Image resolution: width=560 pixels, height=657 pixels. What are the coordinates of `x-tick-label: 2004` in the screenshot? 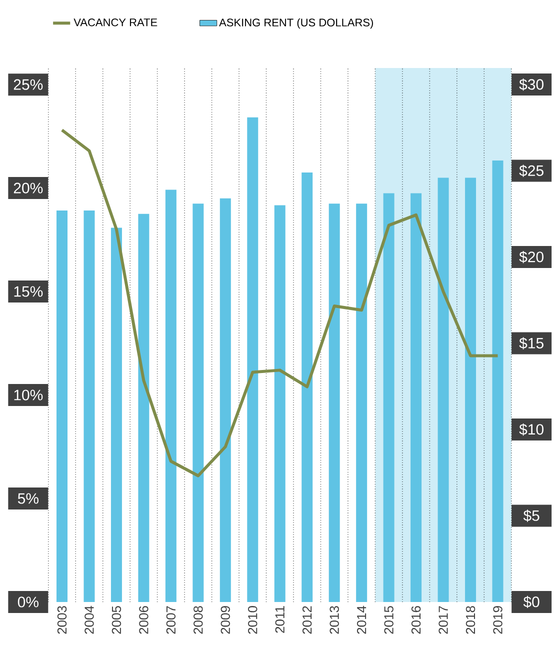 It's located at (89, 620).